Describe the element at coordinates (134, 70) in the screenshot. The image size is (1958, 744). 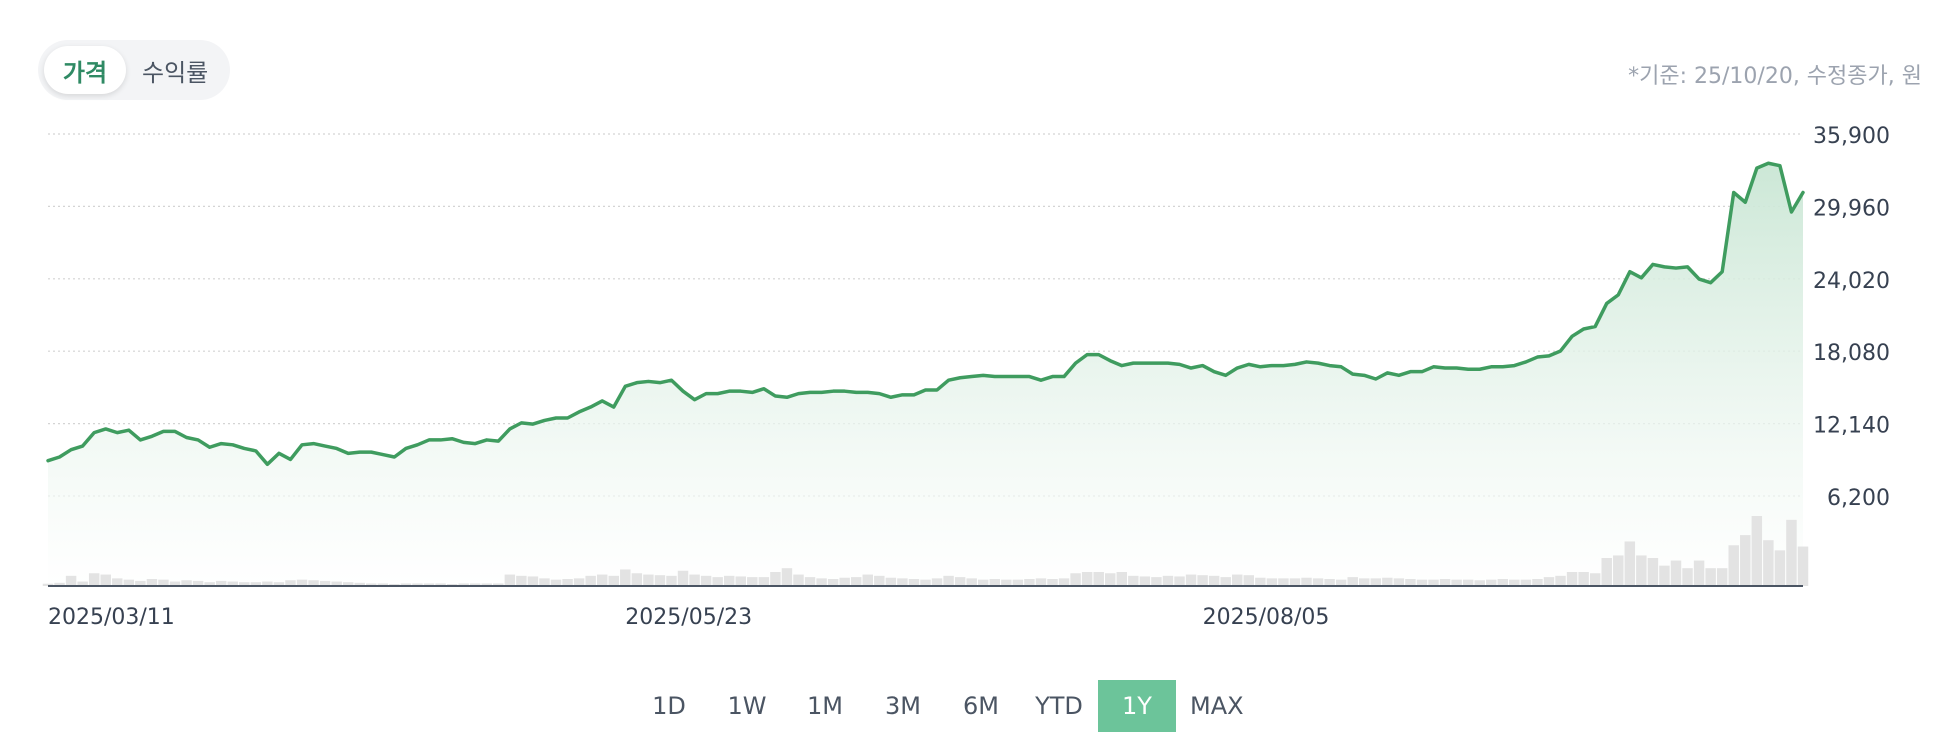
I see `view-toggle: 가격 수익률` at that location.